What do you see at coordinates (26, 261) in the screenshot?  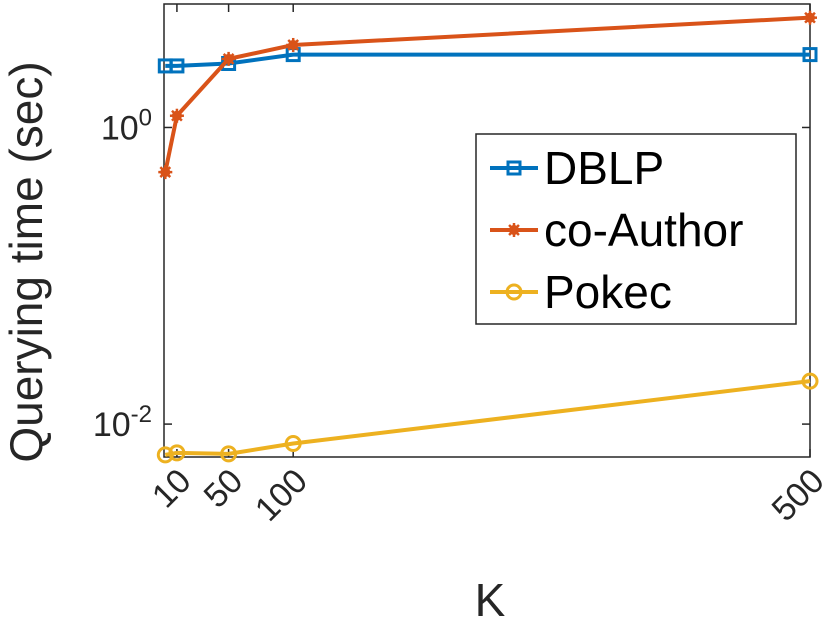 I see `y-axis-title: Querying time (sec)` at bounding box center [26, 261].